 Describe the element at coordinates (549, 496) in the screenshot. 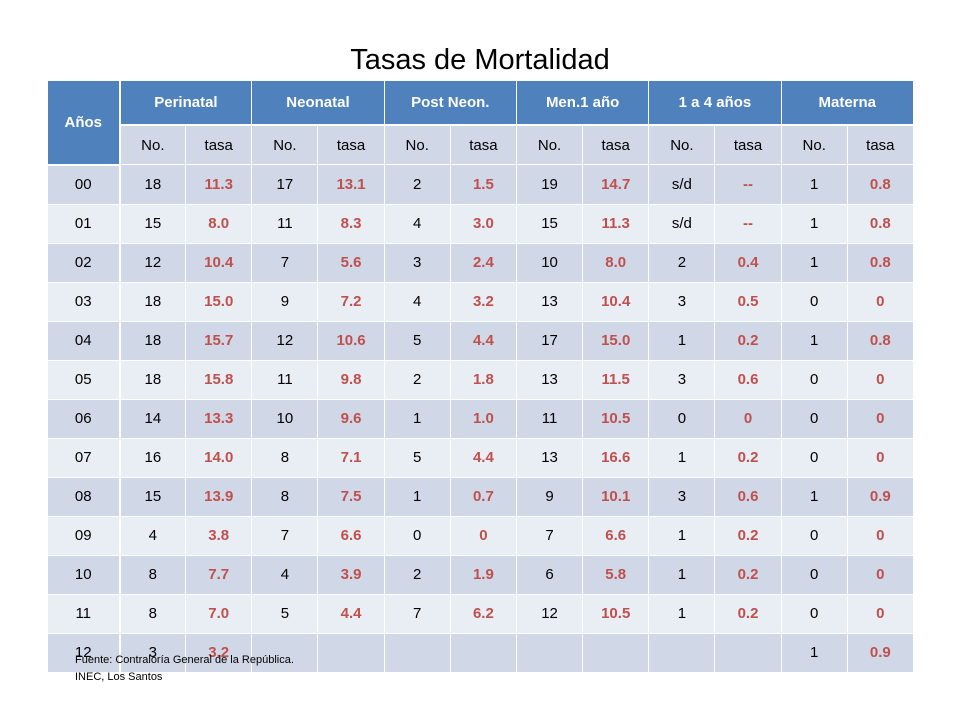

I see `count-cell: 9` at that location.